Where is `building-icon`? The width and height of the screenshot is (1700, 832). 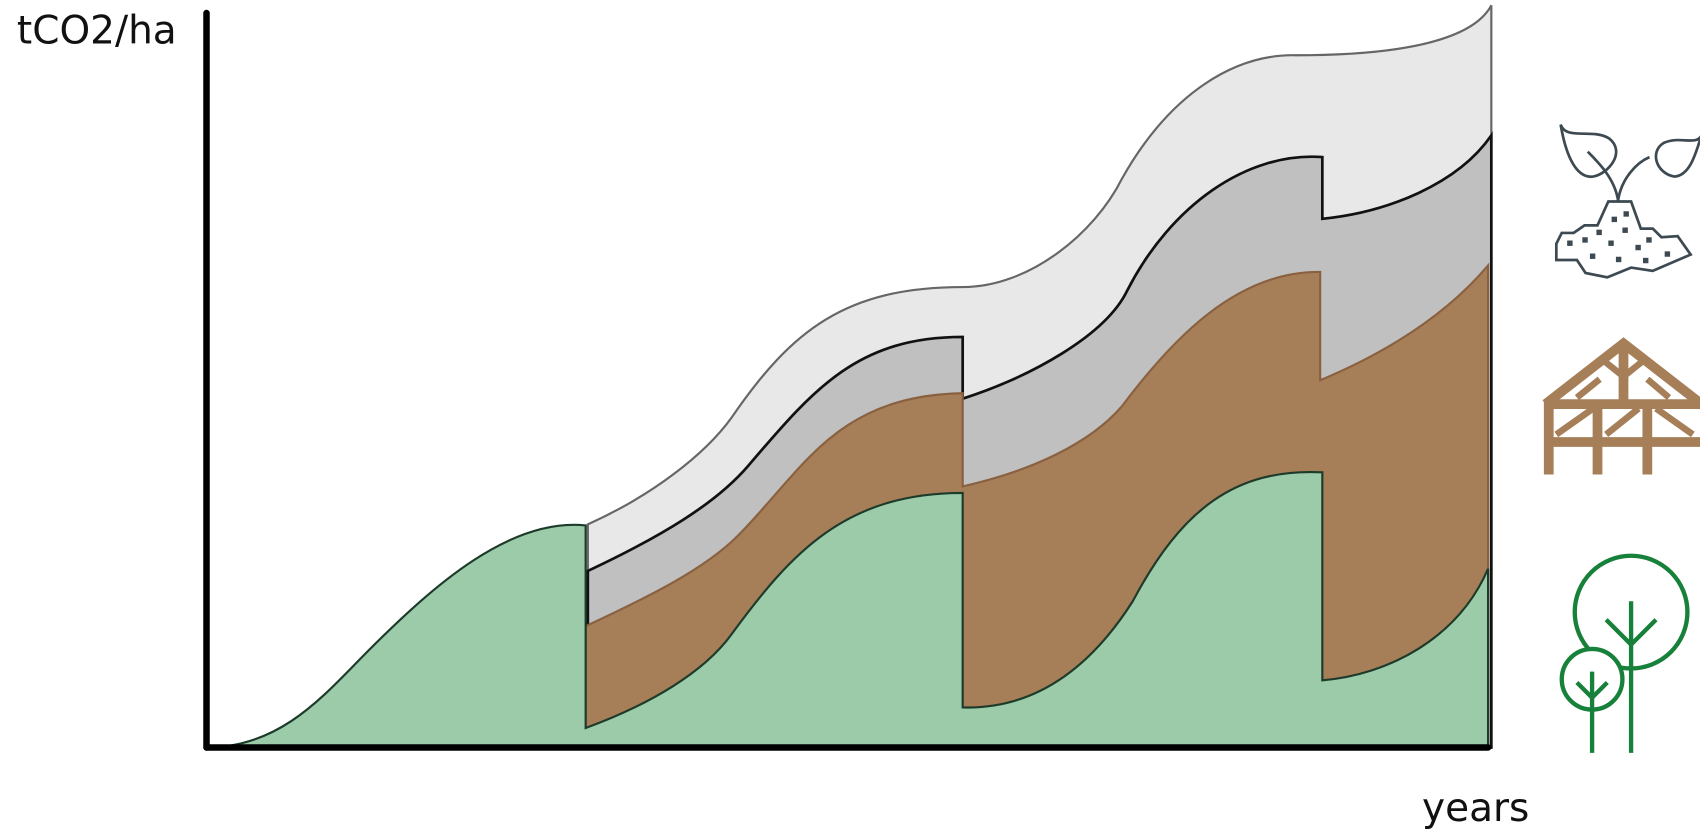 building-icon is located at coordinates (1621, 406).